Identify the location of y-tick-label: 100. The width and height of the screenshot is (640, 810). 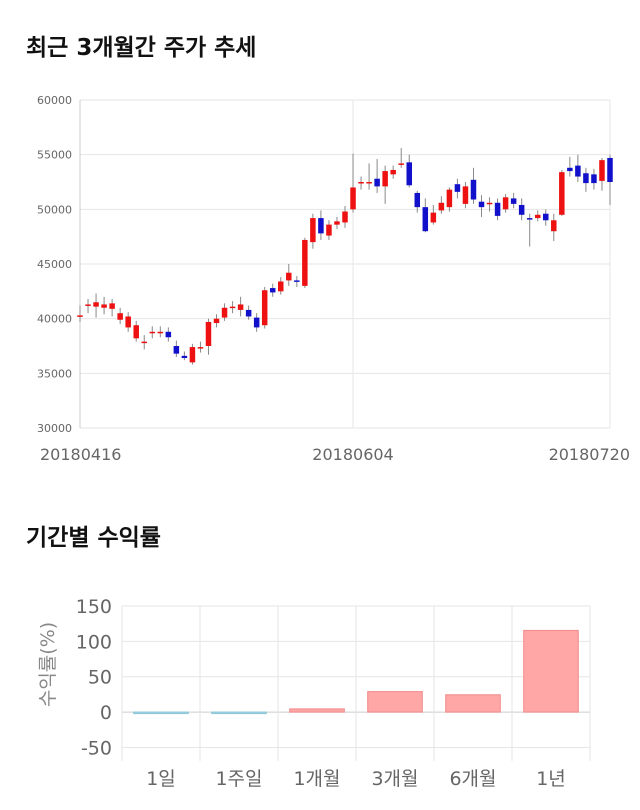
(94, 642).